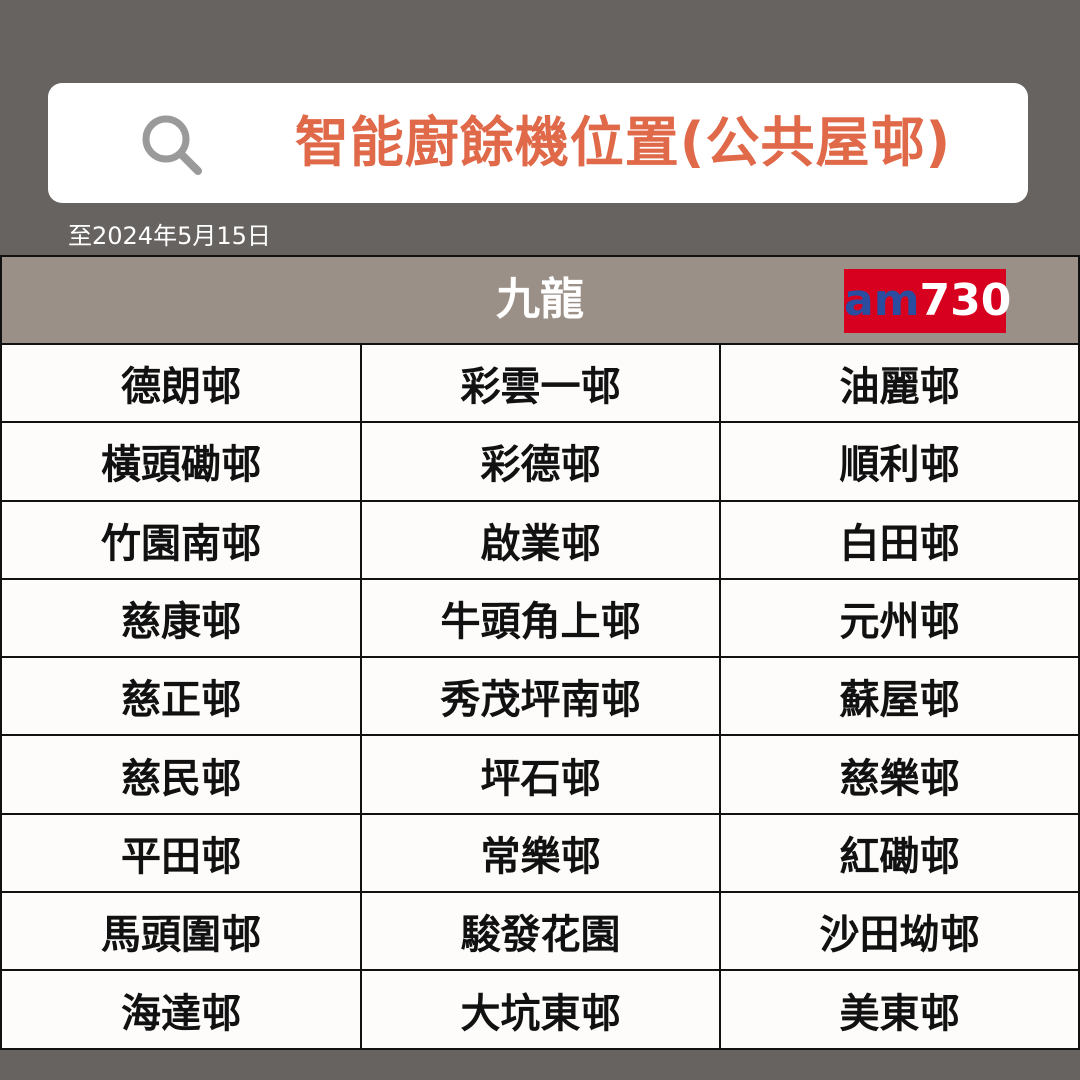 The height and width of the screenshot is (1080, 1080). I want to click on table-cell: 橫頭磡邨, so click(181, 461).